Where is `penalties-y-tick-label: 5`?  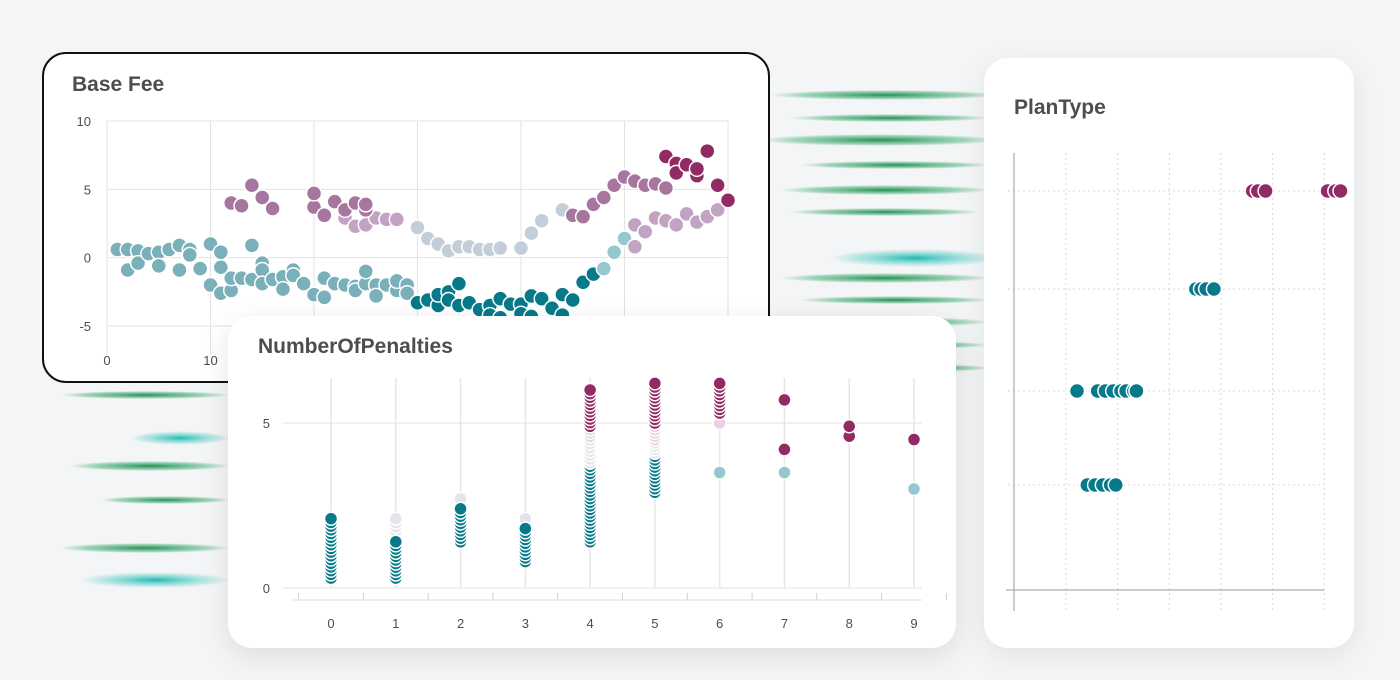
penalties-y-tick-label: 5 is located at coordinates (266, 423).